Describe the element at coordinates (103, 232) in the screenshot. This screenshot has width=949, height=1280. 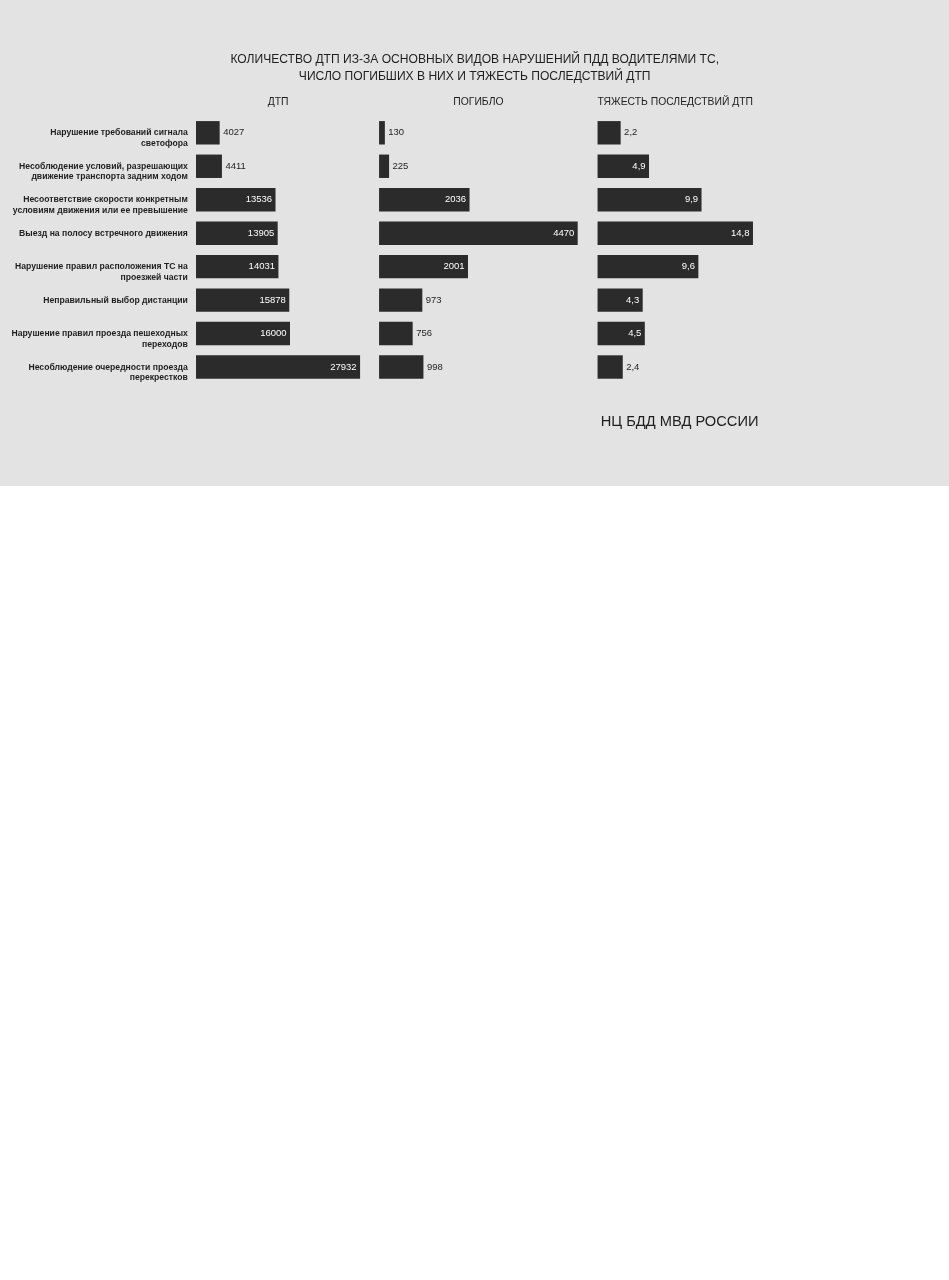
I see `y-tick-label: Выезд на полосу встречного движения` at that location.